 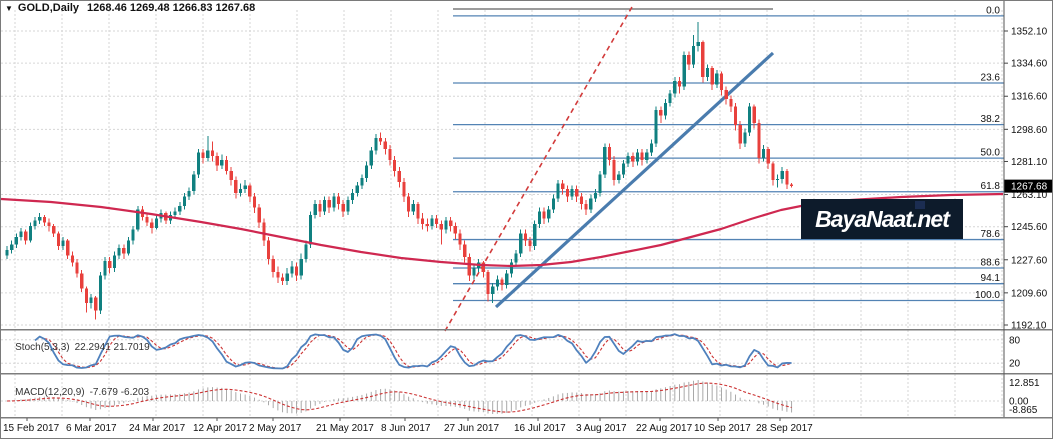 I want to click on macd-axis-label: 0.00, so click(x=1019, y=402).